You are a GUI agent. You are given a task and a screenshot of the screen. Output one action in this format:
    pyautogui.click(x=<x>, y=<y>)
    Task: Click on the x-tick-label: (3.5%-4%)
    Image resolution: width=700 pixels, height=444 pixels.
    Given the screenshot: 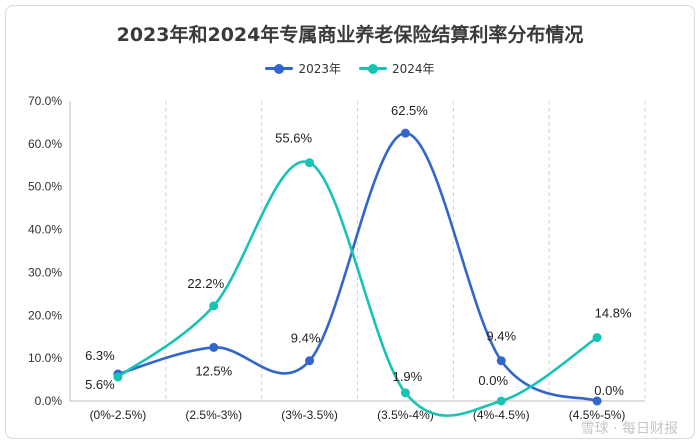 What is the action you would take?
    pyautogui.click(x=405, y=415)
    